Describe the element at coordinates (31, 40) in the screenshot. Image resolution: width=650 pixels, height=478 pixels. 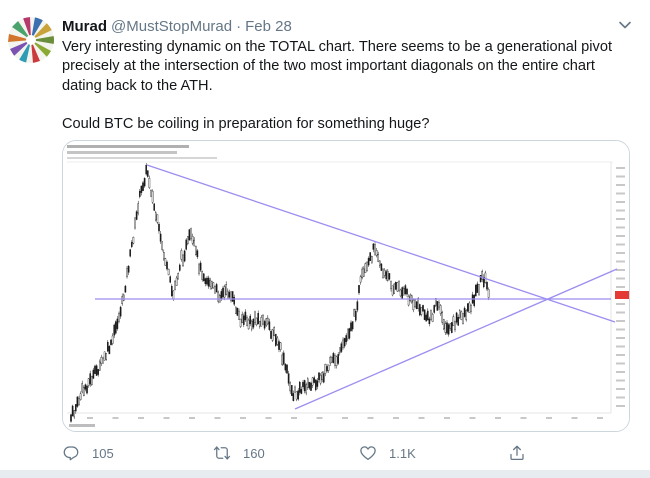
I see `avatar` at that location.